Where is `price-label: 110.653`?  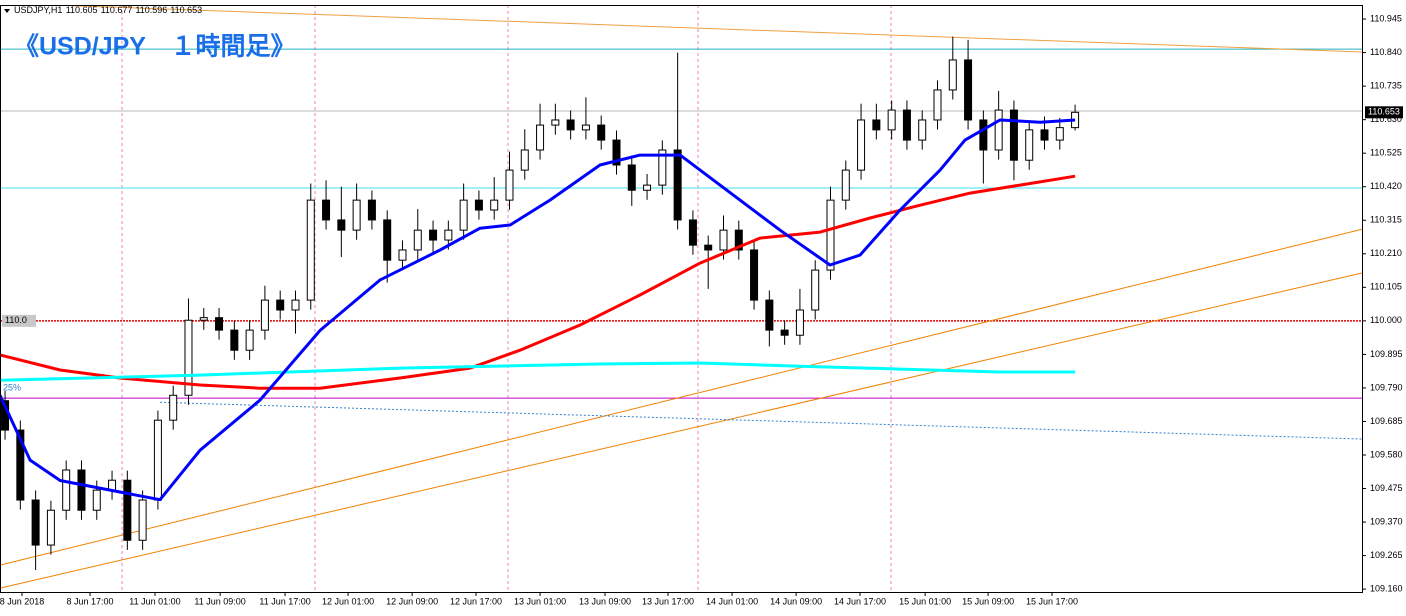
price-label: 110.653 is located at coordinates (1384, 112).